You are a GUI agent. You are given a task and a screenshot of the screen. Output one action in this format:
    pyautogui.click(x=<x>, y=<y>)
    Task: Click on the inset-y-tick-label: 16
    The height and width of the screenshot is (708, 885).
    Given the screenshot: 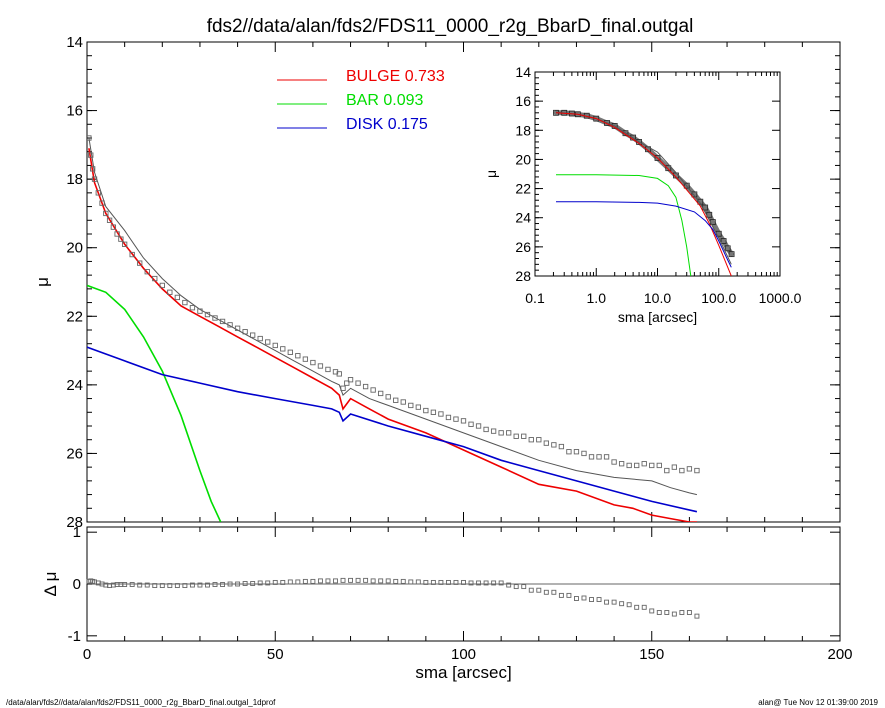 What is the action you would take?
    pyautogui.click(x=523, y=101)
    